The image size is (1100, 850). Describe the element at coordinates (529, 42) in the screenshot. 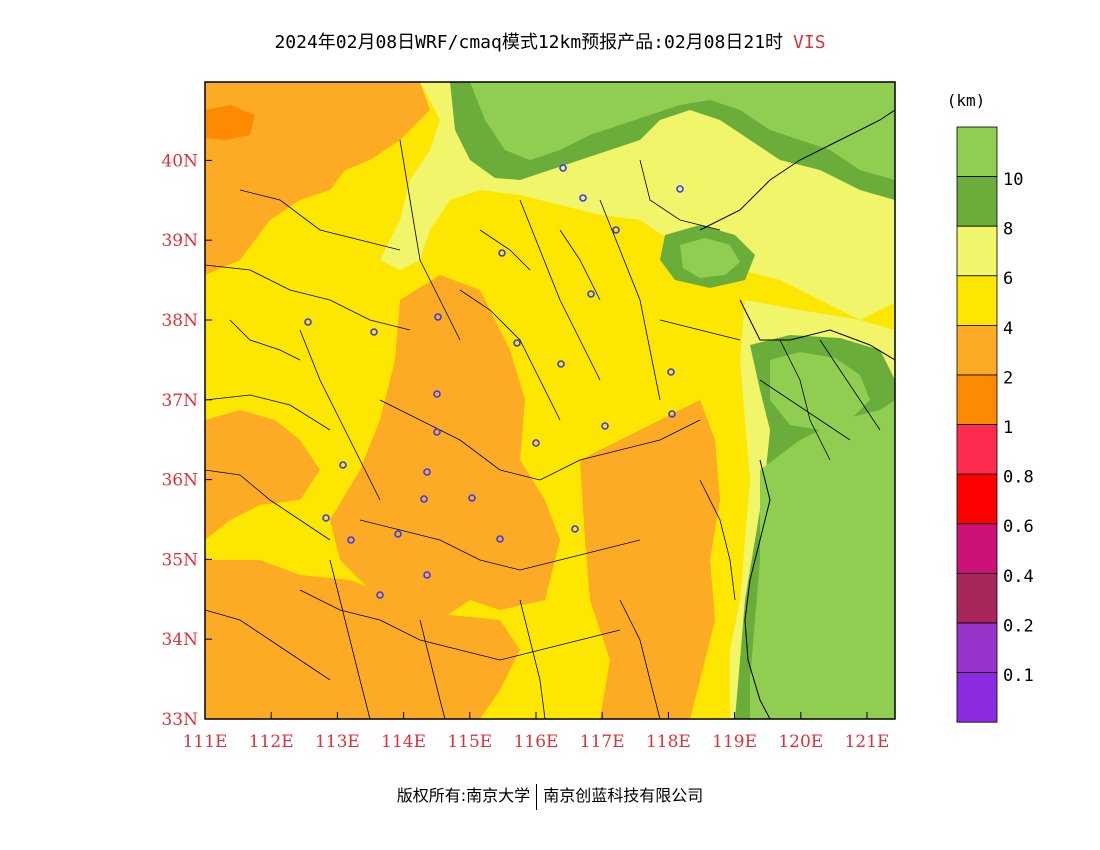

I see `title-main: 2024年02月08日WRF/cmaq模式12km预报产品:02月08日21时` at that location.